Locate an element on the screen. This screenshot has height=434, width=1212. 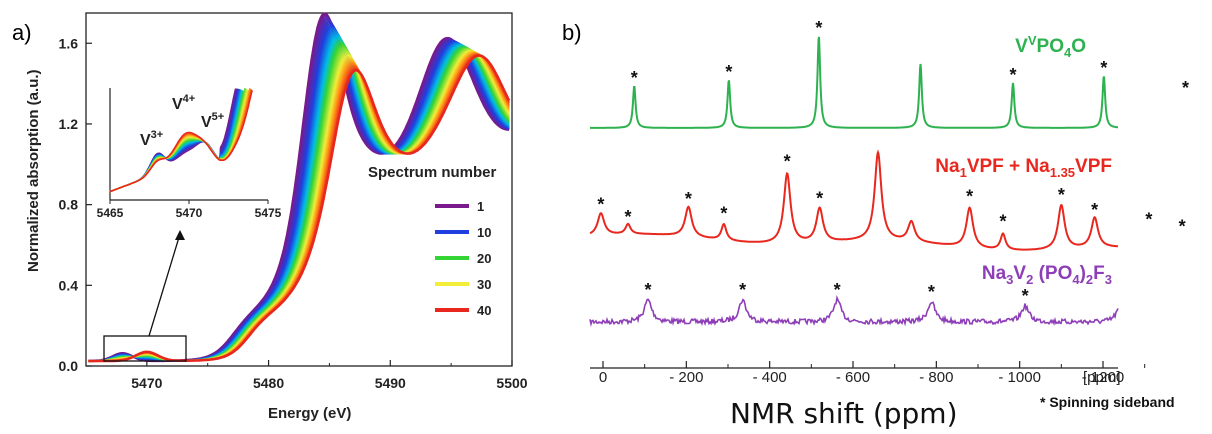
y-tick-label: 0.4 is located at coordinates (69, 285).